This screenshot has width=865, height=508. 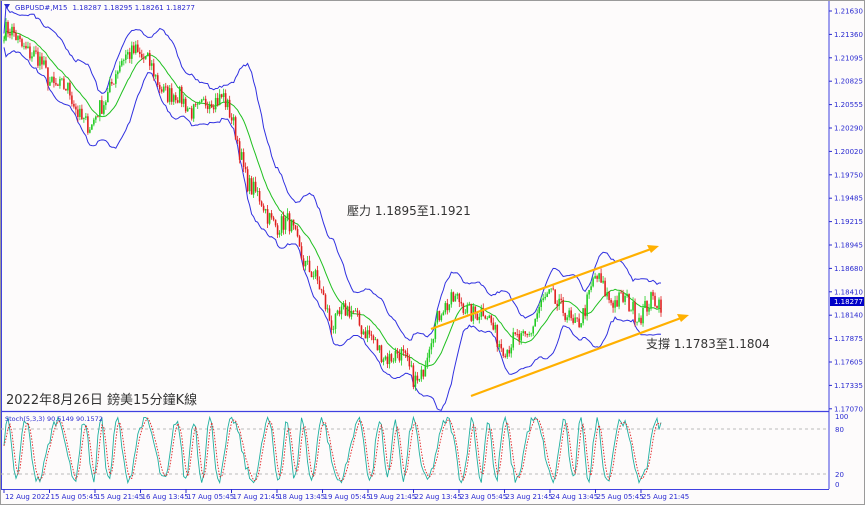 What do you see at coordinates (119, 497) in the screenshot?
I see `time-tick-label: 15 Aug 21:45` at bounding box center [119, 497].